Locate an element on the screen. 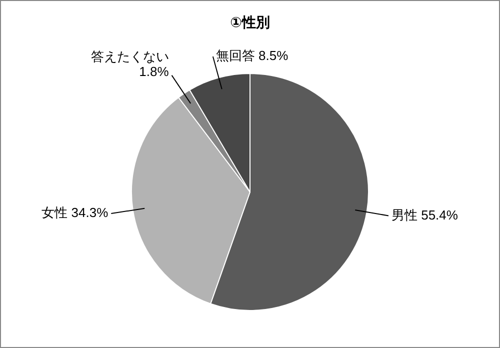 The width and height of the screenshot is (500, 348). slice-label: 無回答 8.5% is located at coordinates (252, 56).